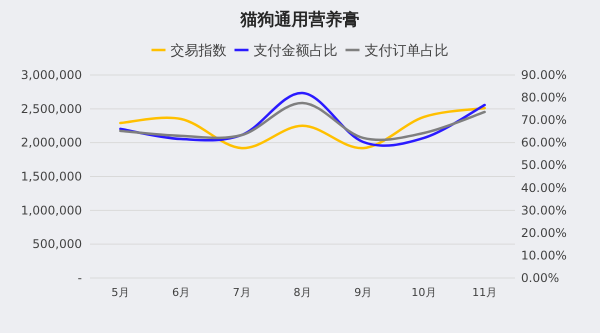  Describe the element at coordinates (303, 292) in the screenshot. I see `x-tick-label: 8月` at that location.